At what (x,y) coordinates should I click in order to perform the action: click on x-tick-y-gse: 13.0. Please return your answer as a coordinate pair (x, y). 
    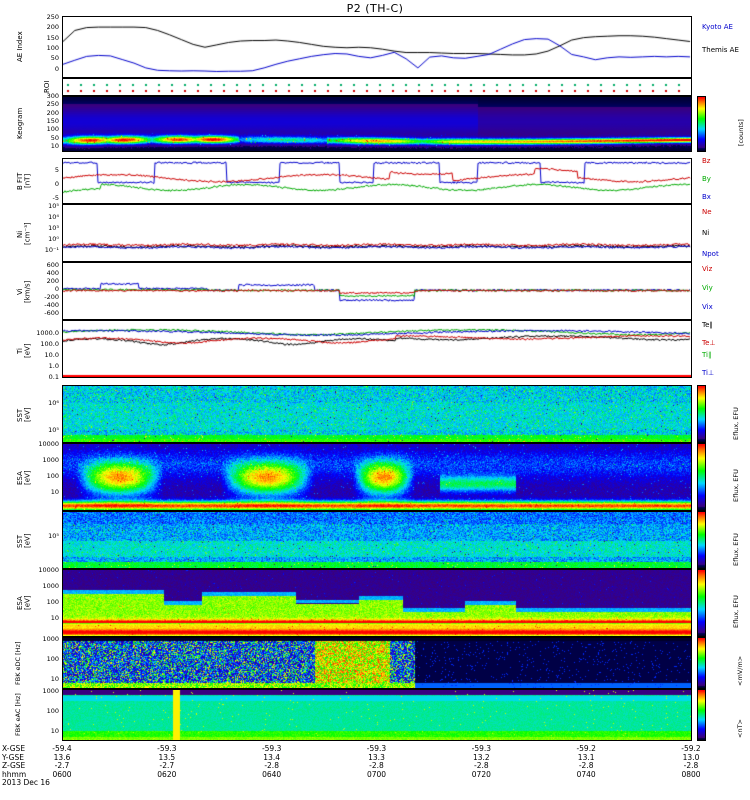
    Looking at the image, I should click on (691, 757).